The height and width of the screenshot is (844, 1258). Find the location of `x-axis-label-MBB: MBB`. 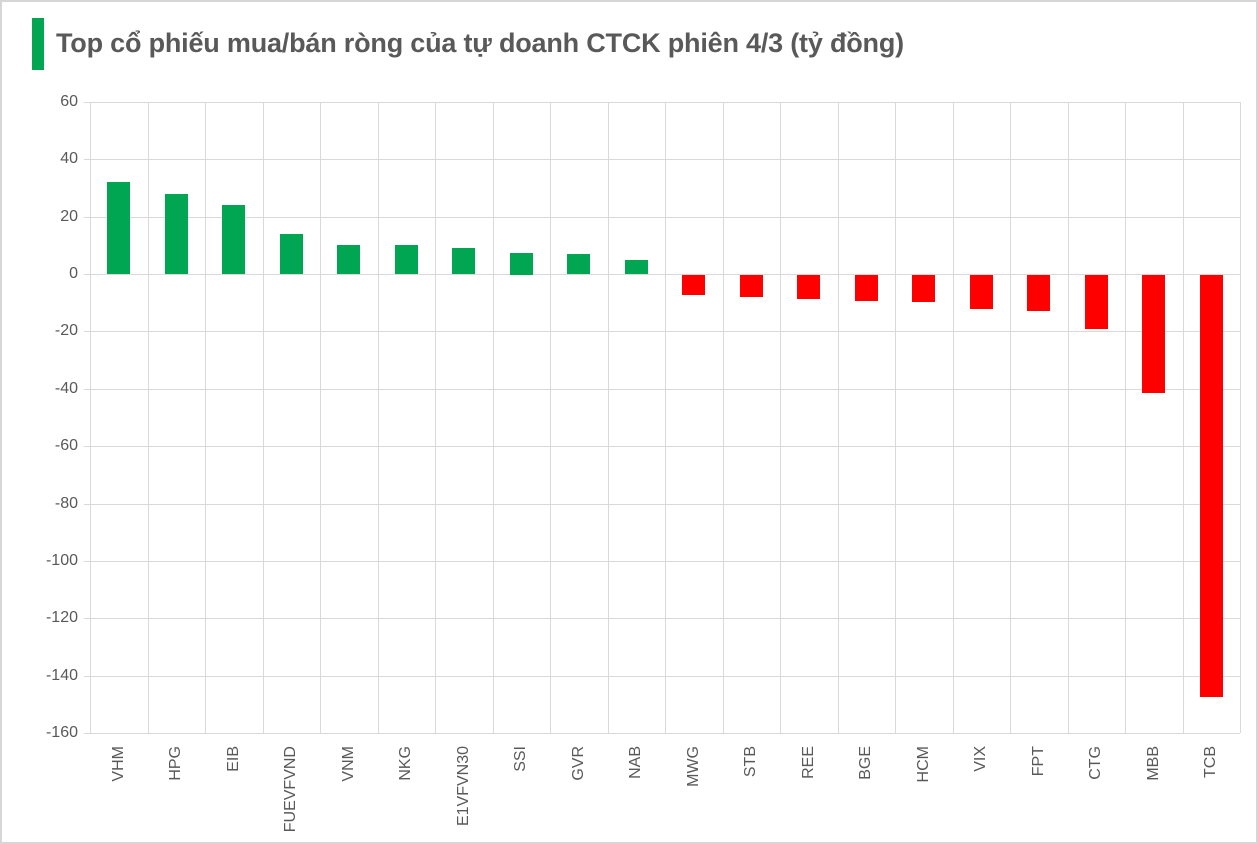

x-axis-label-MBB: MBB is located at coordinates (1153, 763).